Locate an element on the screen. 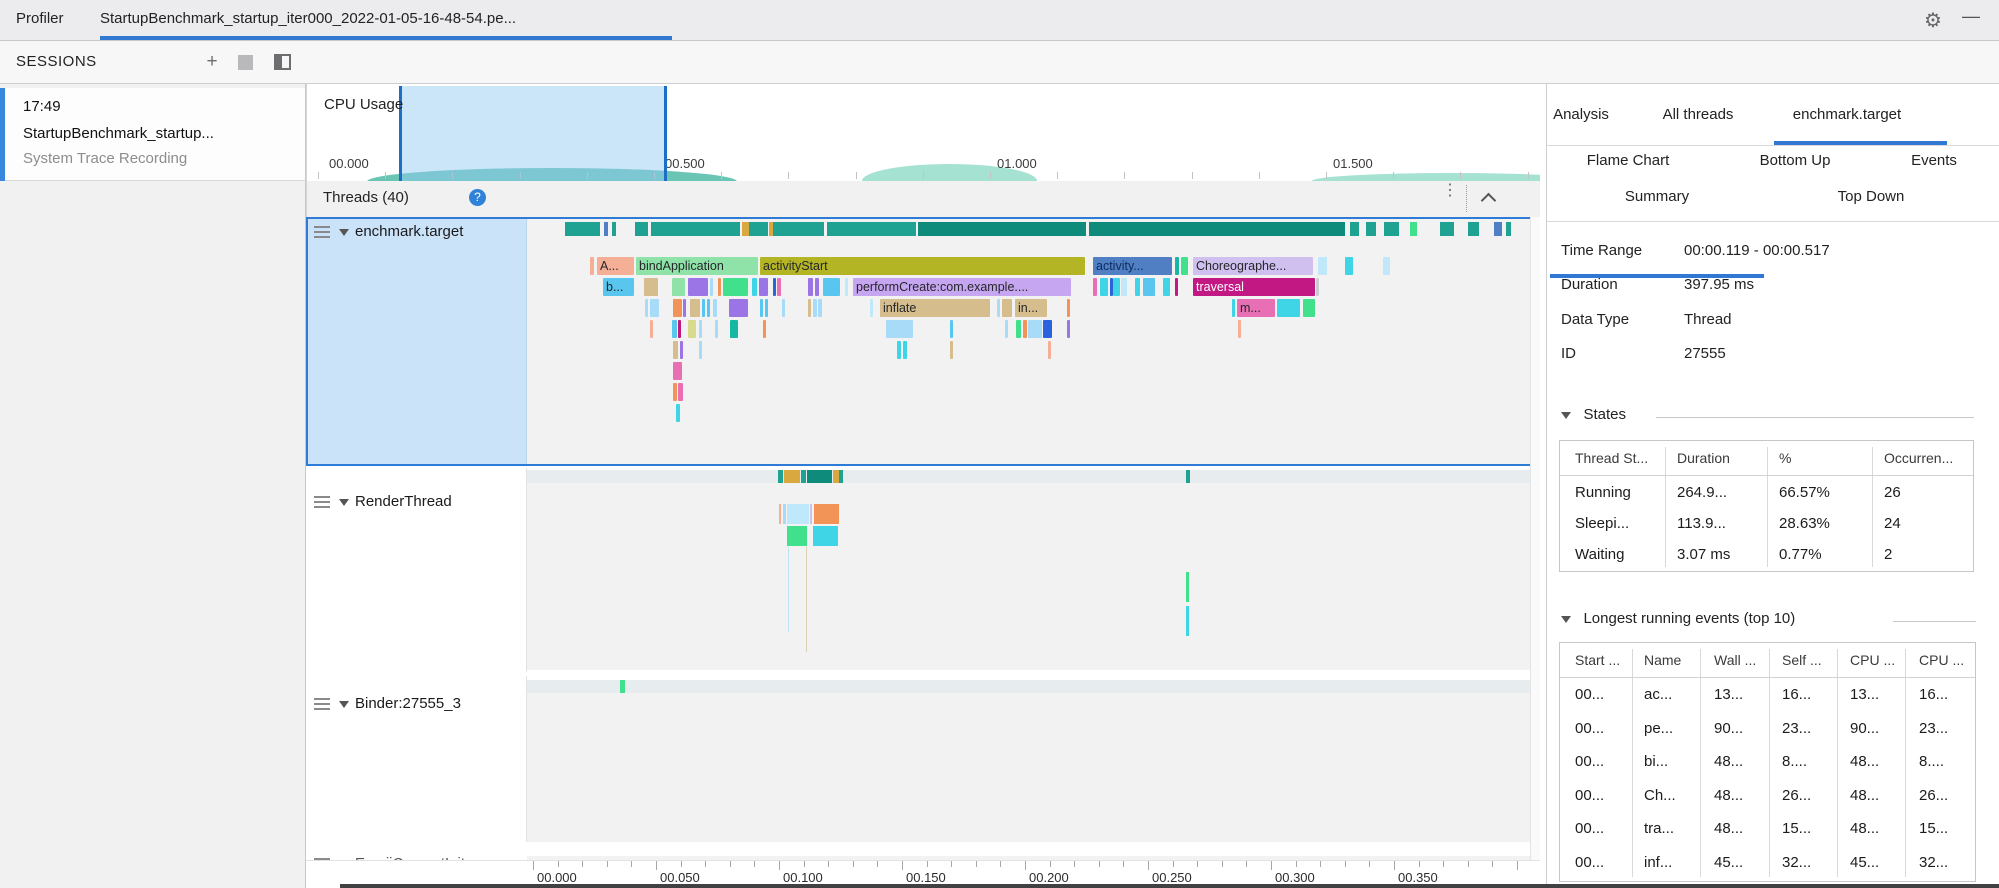 The width and height of the screenshot is (1999, 888). subtab-bottom-up: Bottom Up is located at coordinates (1795, 160).